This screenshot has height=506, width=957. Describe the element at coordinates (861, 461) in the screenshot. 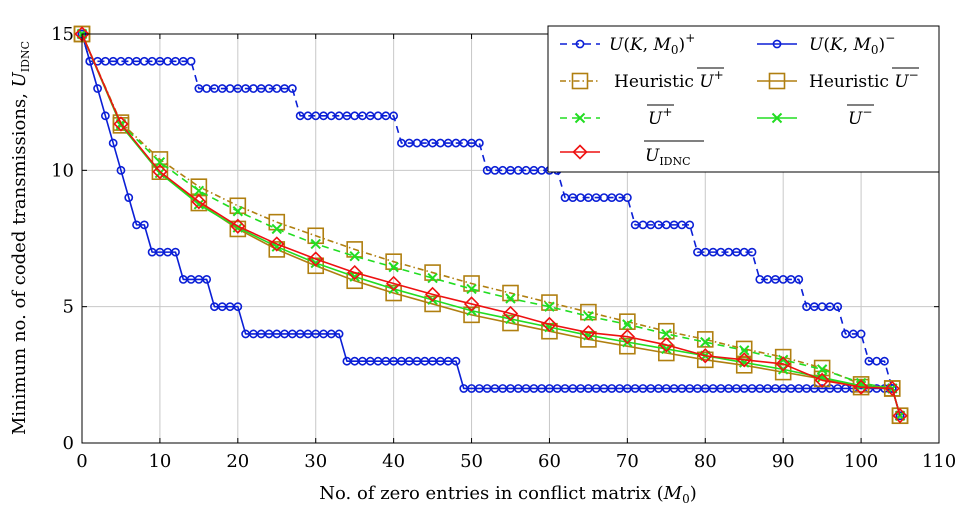

I see `x-tick-label: 100` at that location.